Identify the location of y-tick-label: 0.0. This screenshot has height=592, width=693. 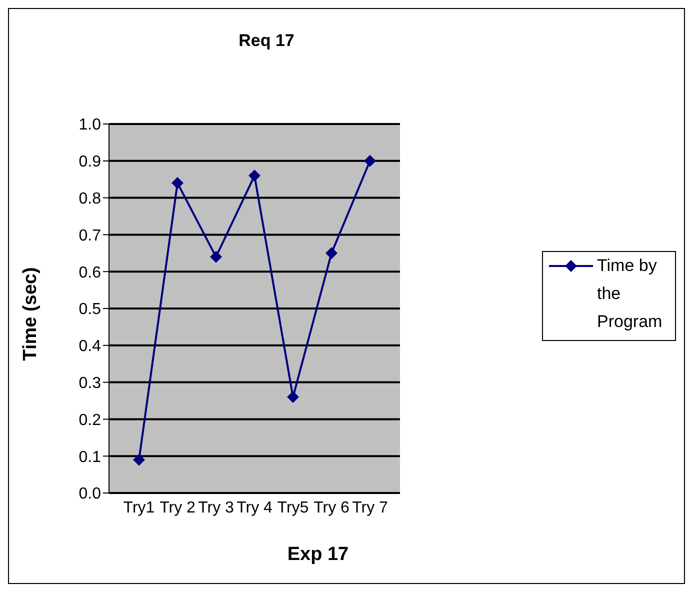
(90, 494).